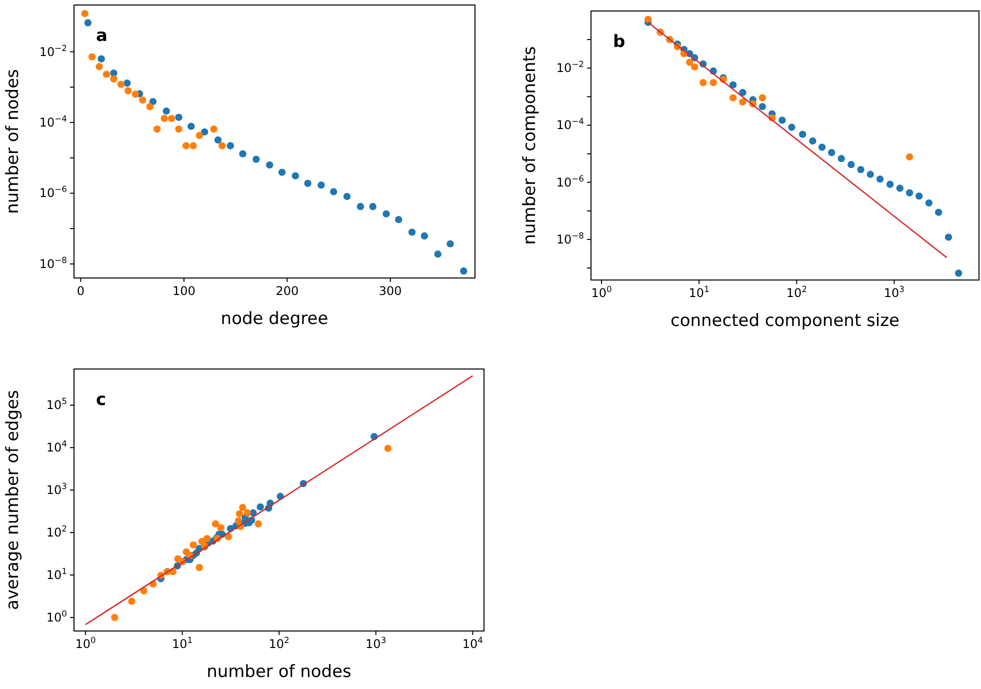 The width and height of the screenshot is (981, 689). I want to click on x-axis-title: connected component size, so click(785, 321).